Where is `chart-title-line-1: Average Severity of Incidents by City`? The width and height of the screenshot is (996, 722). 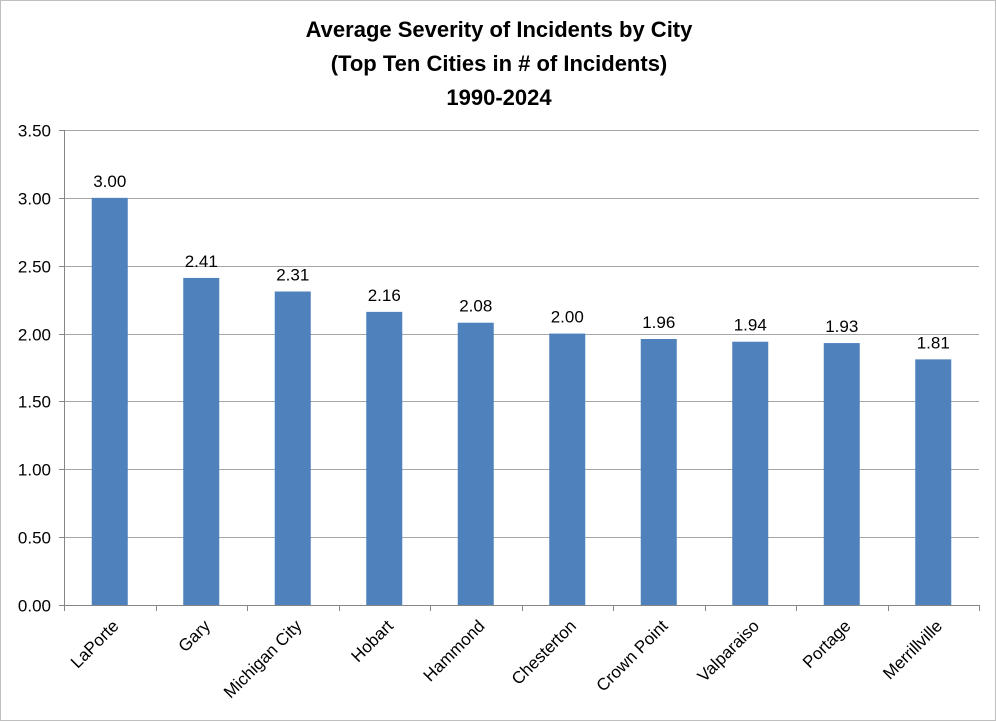 chart-title-line-1: Average Severity of Incidents by City is located at coordinates (499, 29).